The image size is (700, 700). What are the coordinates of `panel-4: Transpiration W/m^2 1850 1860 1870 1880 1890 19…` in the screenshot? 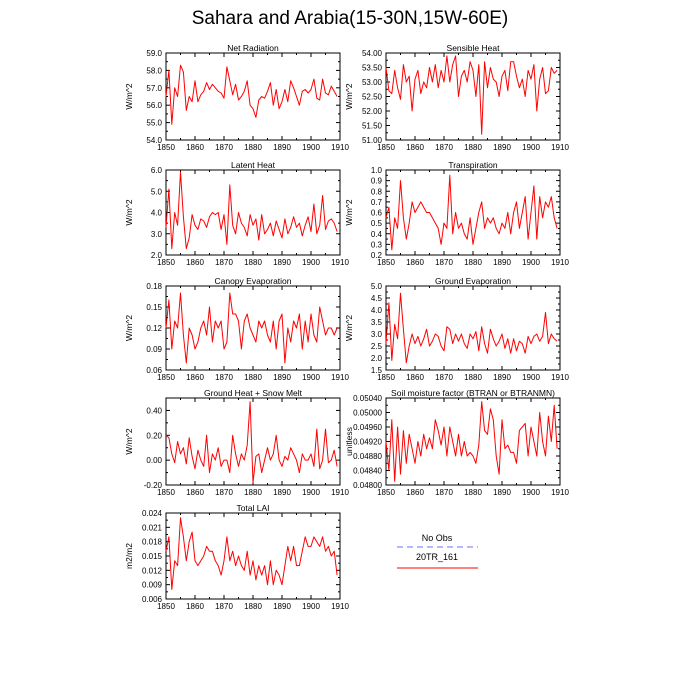 It's located at (456, 213).